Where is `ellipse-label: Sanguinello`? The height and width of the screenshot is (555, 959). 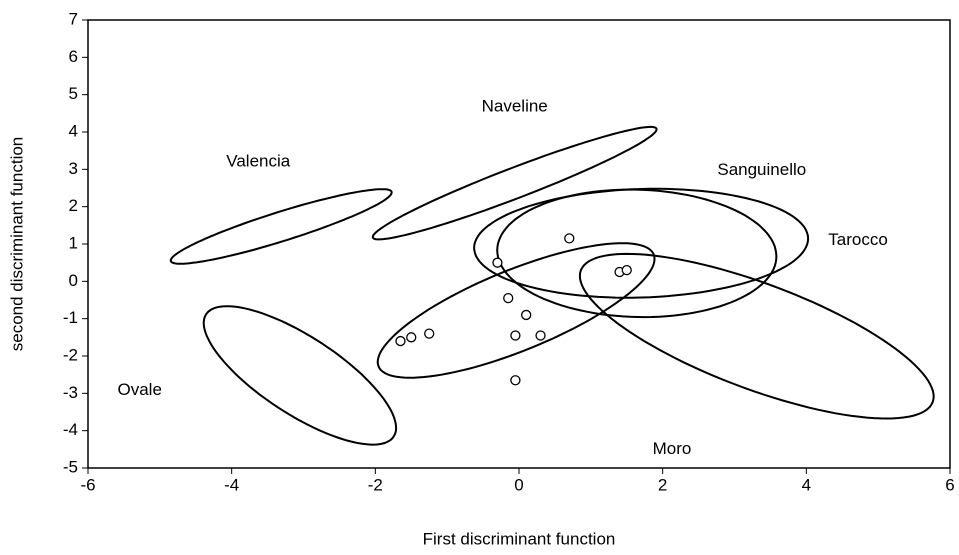 ellipse-label: Sanguinello is located at coordinates (761, 169).